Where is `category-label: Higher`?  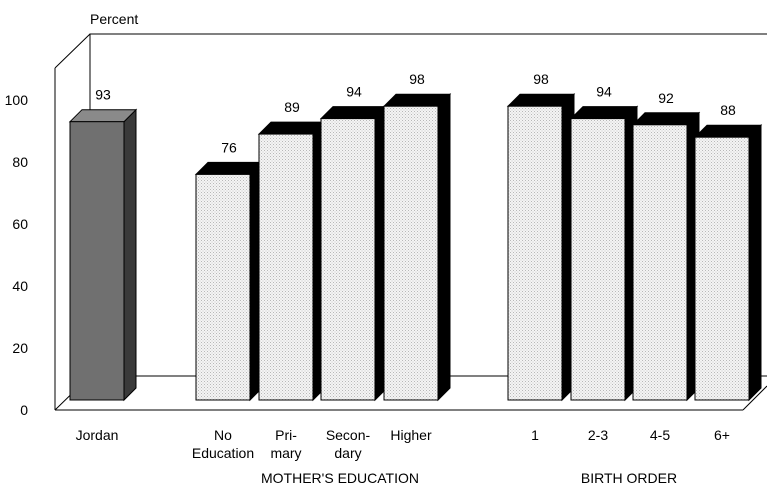 category-label: Higher is located at coordinates (411, 435).